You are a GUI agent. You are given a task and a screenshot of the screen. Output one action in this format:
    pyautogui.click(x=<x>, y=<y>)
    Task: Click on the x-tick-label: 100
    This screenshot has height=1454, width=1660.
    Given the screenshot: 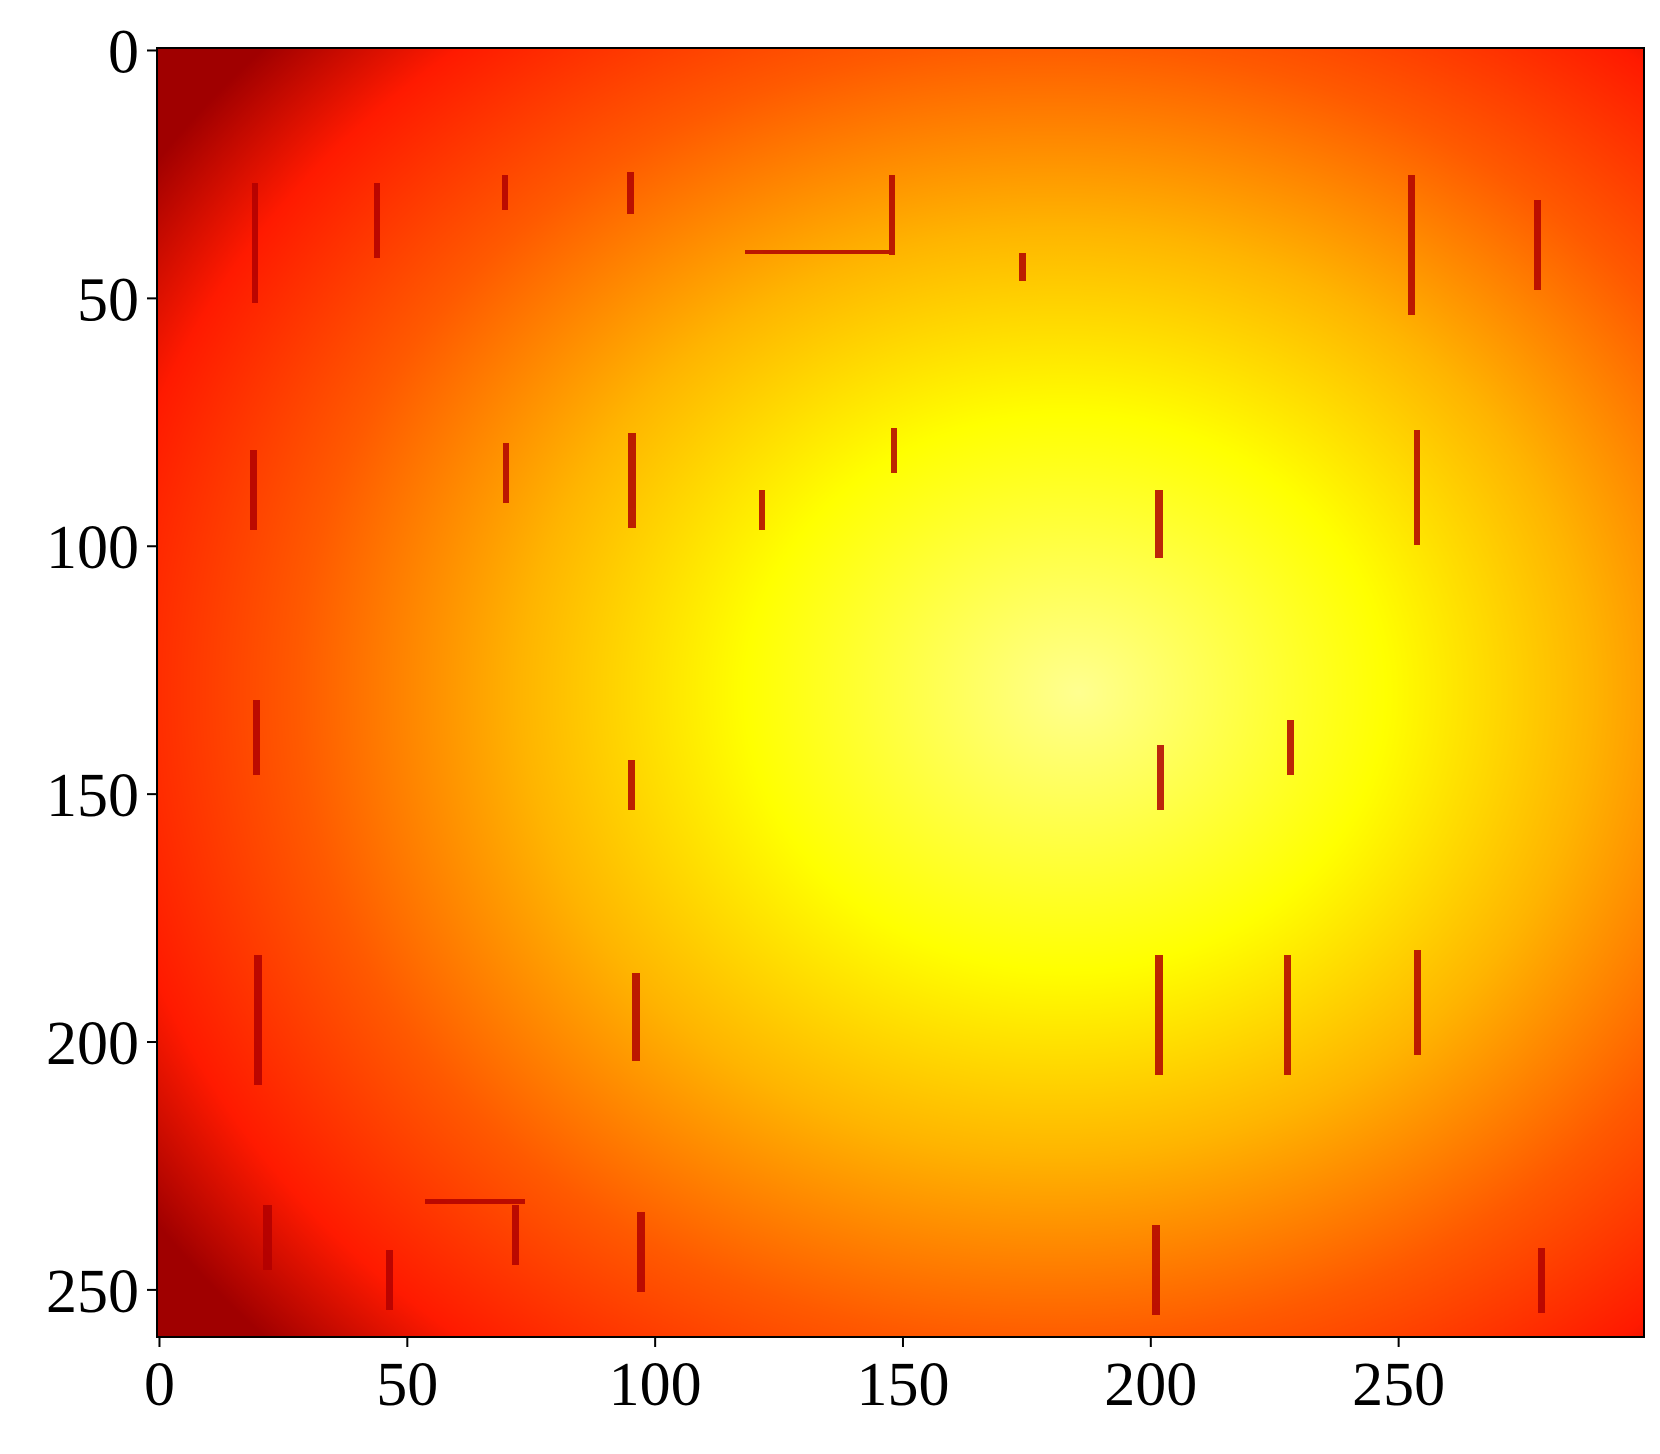 What is the action you would take?
    pyautogui.click(x=655, y=1385)
    